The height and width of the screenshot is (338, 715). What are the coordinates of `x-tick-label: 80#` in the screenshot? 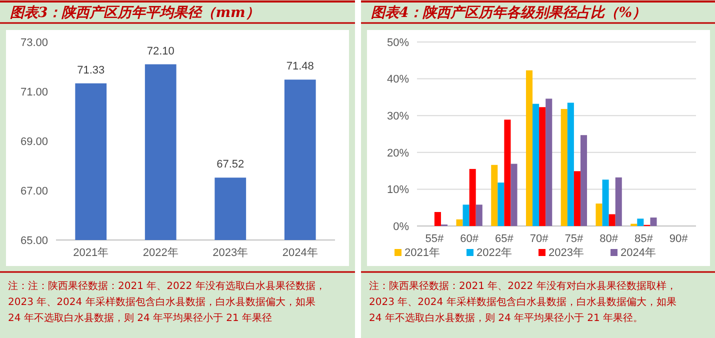 It's located at (609, 239).